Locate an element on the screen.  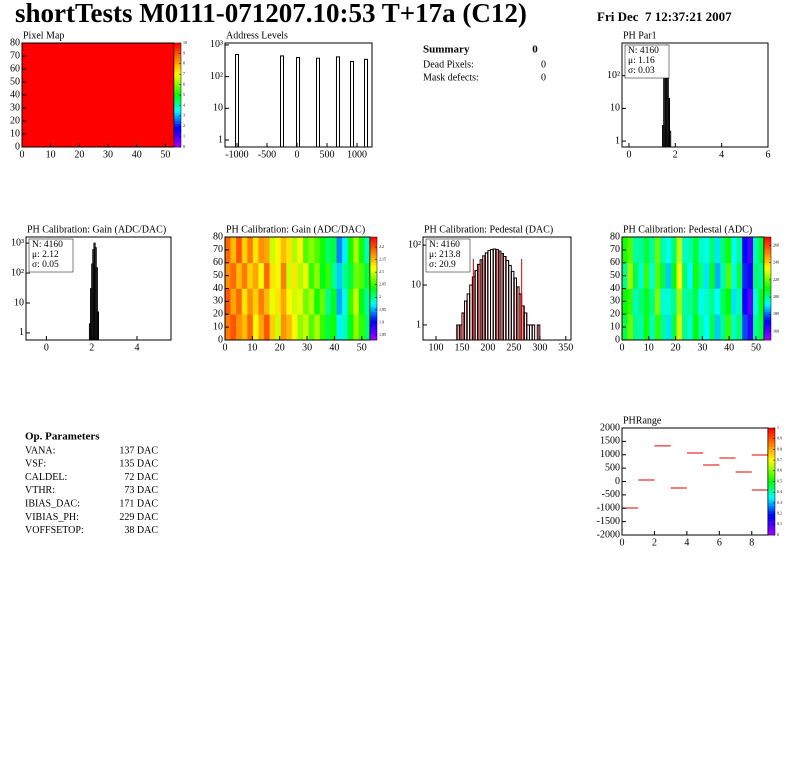
op-value: 229 DAC is located at coordinates (138, 517).